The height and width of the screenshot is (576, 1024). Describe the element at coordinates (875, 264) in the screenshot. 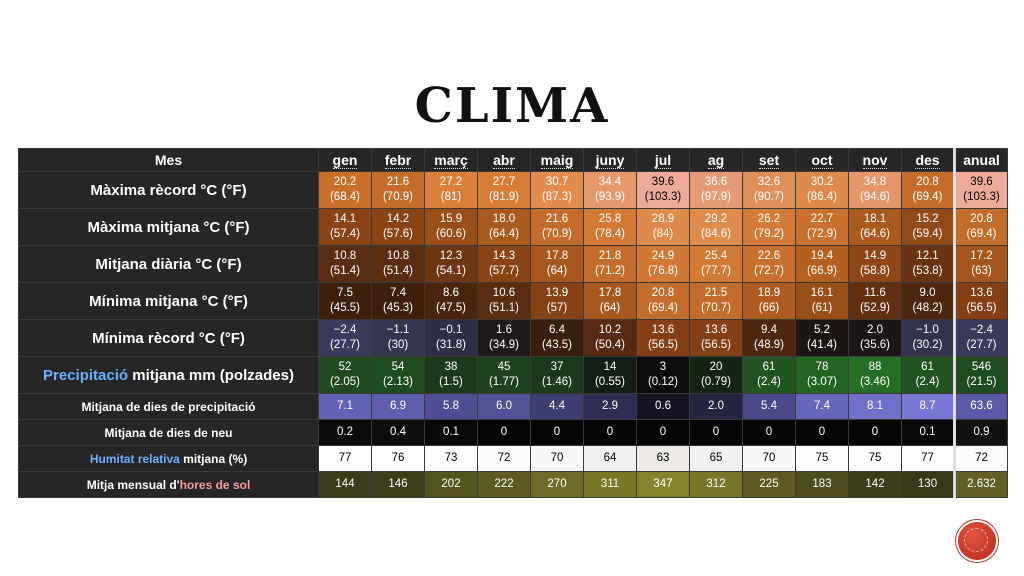

I see `month-cell: 14.9 (58.8)` at that location.